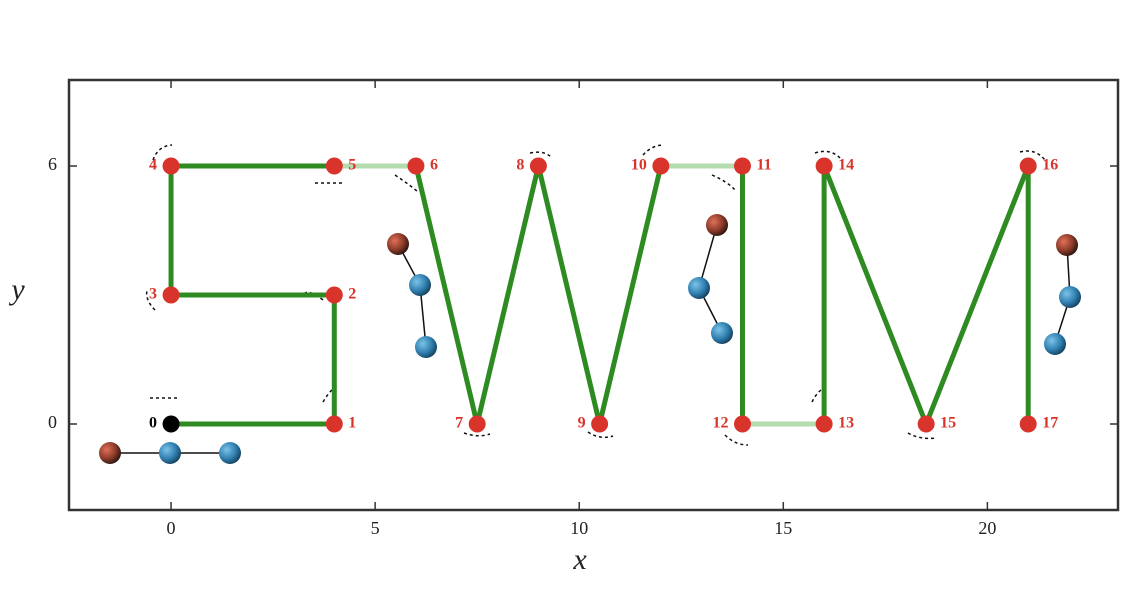 The height and width of the screenshot is (599, 1140). What do you see at coordinates (52, 422) in the screenshot?
I see `y-tick-label: 0` at bounding box center [52, 422].